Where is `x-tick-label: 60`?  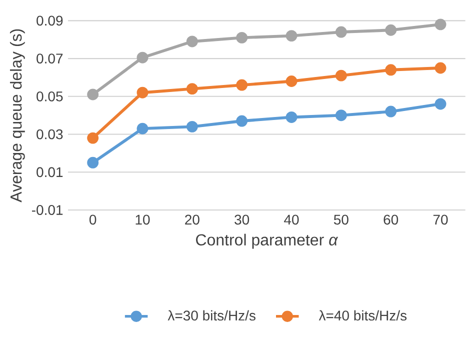
x-tick-label: 60 is located at coordinates (391, 219).